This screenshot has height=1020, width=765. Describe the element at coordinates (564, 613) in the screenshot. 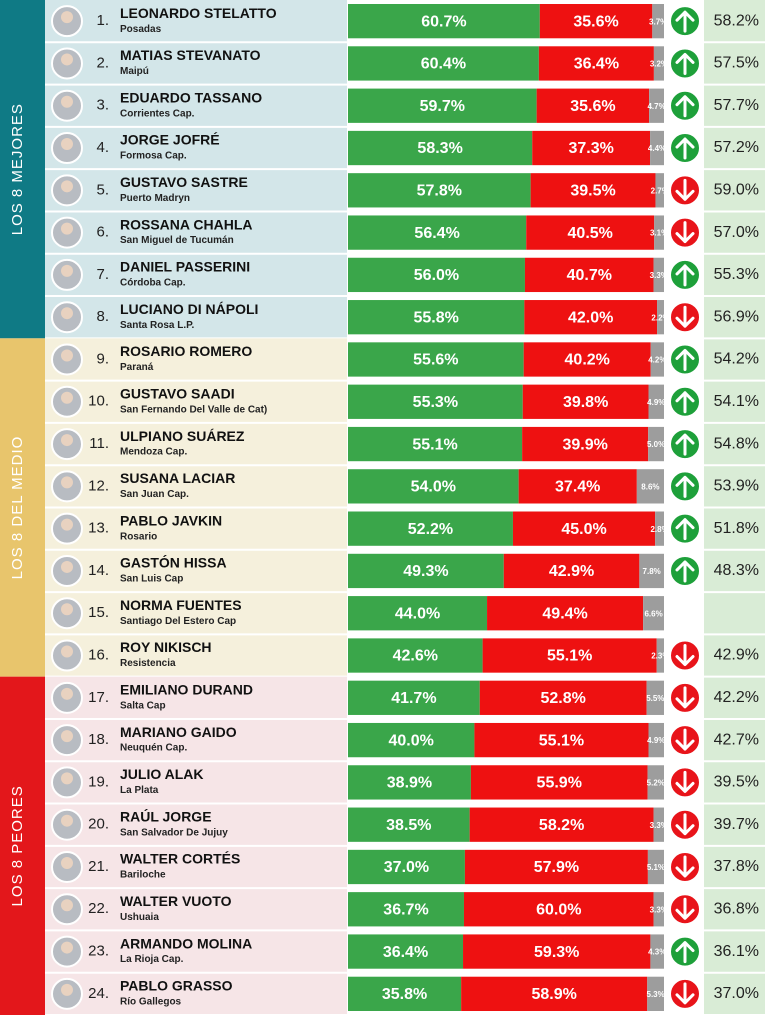

I see `value-label: 49.4%` at that location.